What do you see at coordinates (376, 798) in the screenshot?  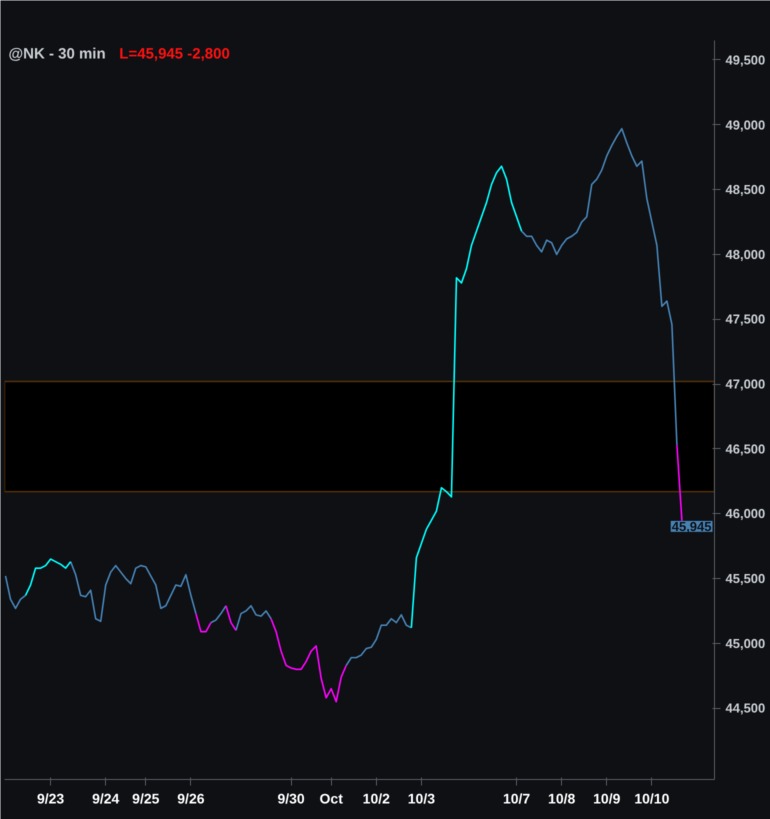 I see `x-tick-label: 10/2` at bounding box center [376, 798].